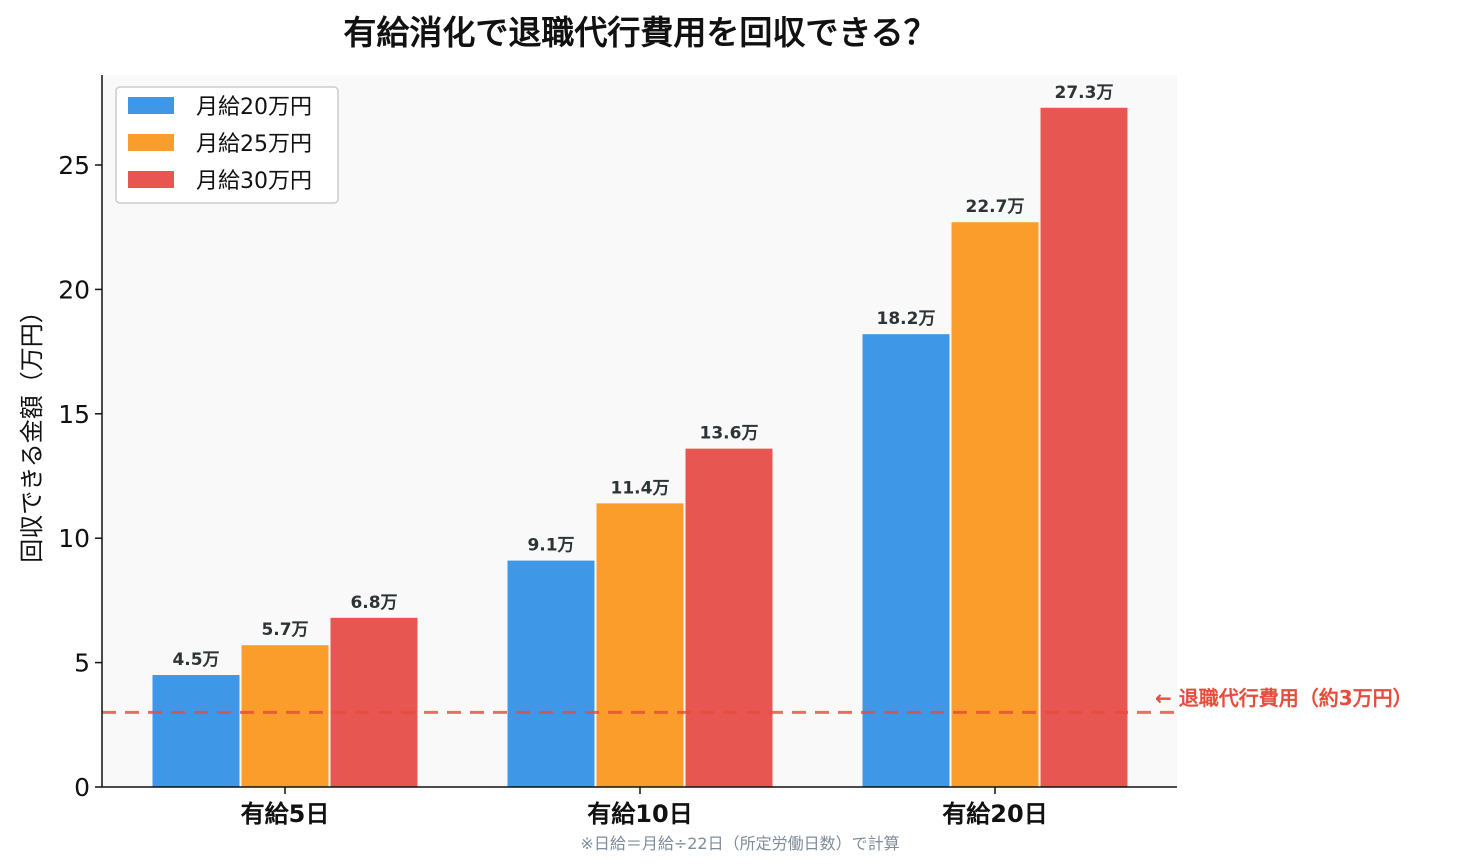 The height and width of the screenshot is (868, 1468). I want to click on bar-value-label: 4.5万, so click(195, 660).